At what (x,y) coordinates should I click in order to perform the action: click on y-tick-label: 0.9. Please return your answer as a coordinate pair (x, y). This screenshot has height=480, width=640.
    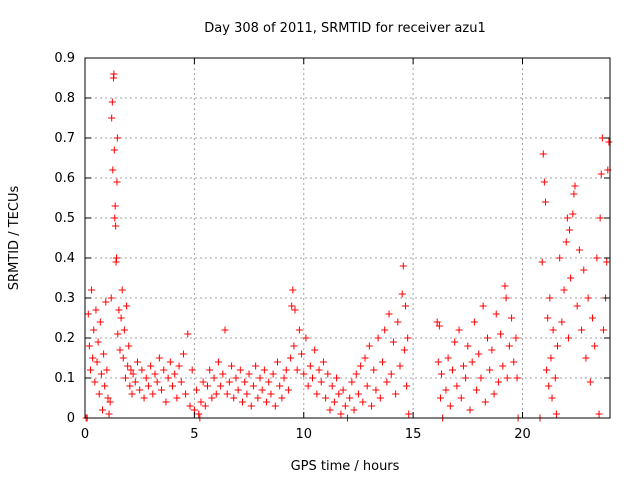
    Looking at the image, I should click on (64, 58).